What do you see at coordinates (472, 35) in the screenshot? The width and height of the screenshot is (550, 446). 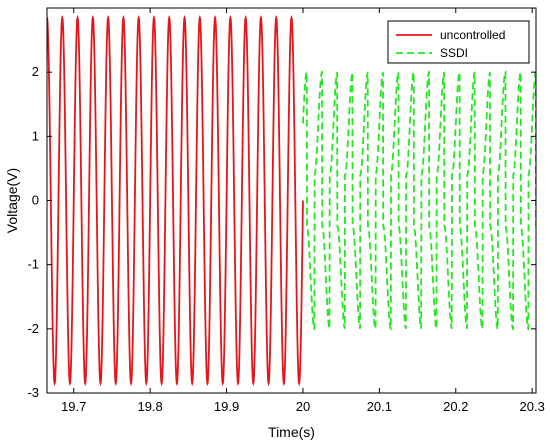 I see `legend-label: uncontrolled` at bounding box center [472, 35].